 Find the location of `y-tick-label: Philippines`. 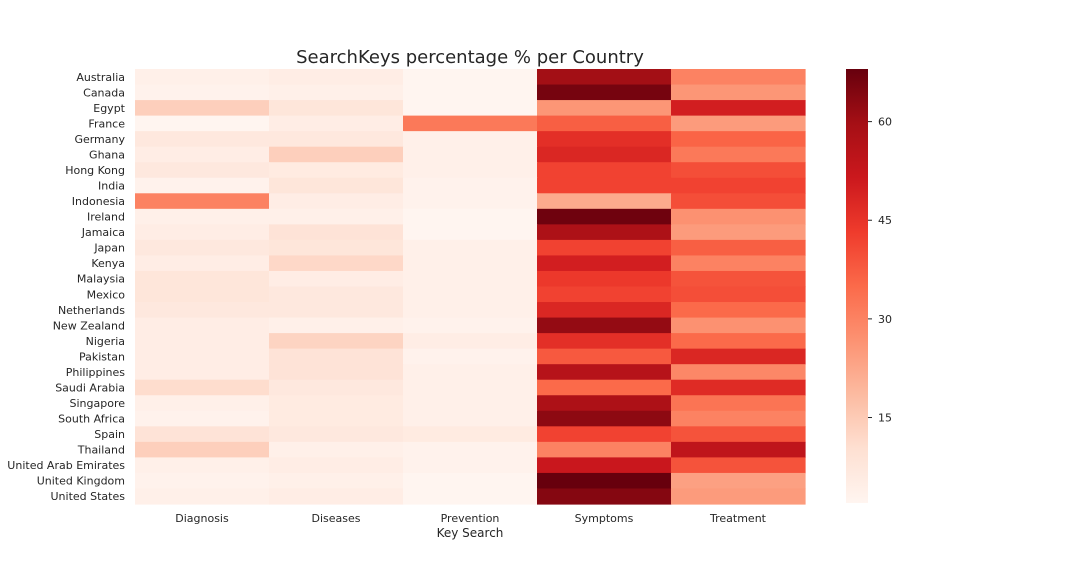

y-tick-label: Philippines is located at coordinates (96, 372).